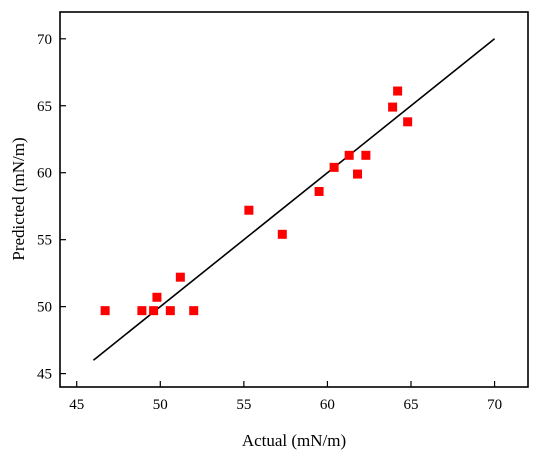 The height and width of the screenshot is (457, 550). Describe the element at coordinates (494, 405) in the screenshot. I see `x-tick-label: 70` at that location.